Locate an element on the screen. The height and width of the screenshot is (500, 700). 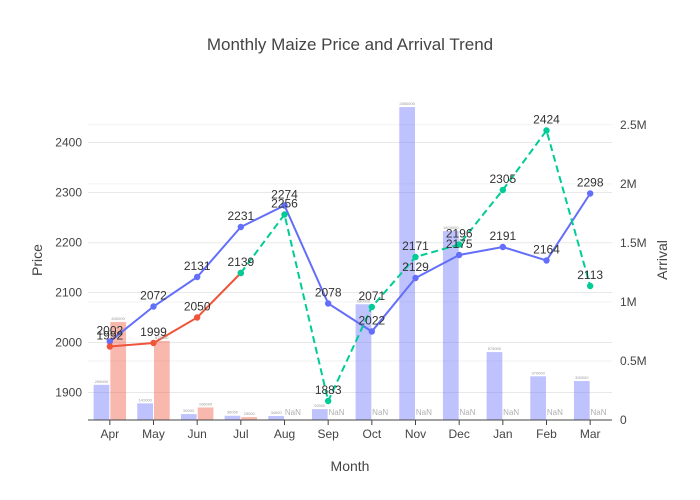
point-value-label: 2072 is located at coordinates (153, 296).